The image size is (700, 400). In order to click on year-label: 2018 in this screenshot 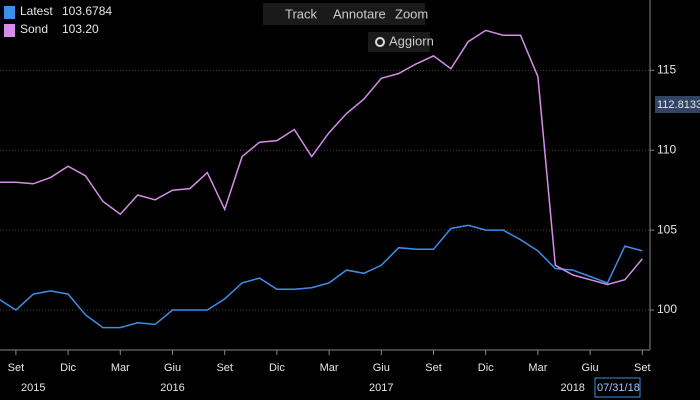, I will do `click(572, 388)`.